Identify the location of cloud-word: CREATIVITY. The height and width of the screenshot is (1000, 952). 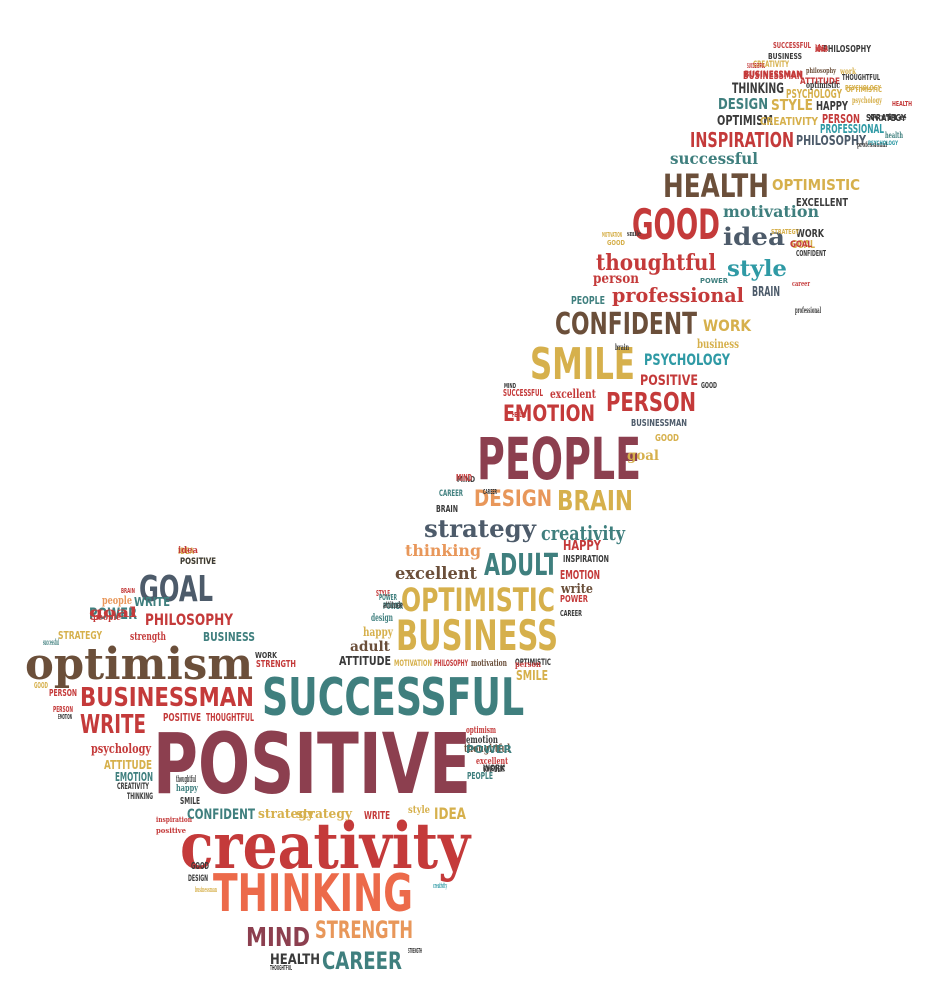
(771, 65).